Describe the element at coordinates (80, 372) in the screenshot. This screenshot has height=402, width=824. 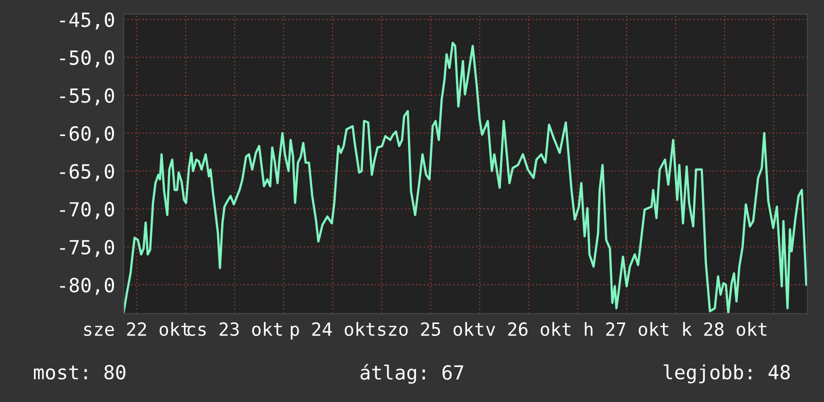
I see `text: most: 80` at that location.